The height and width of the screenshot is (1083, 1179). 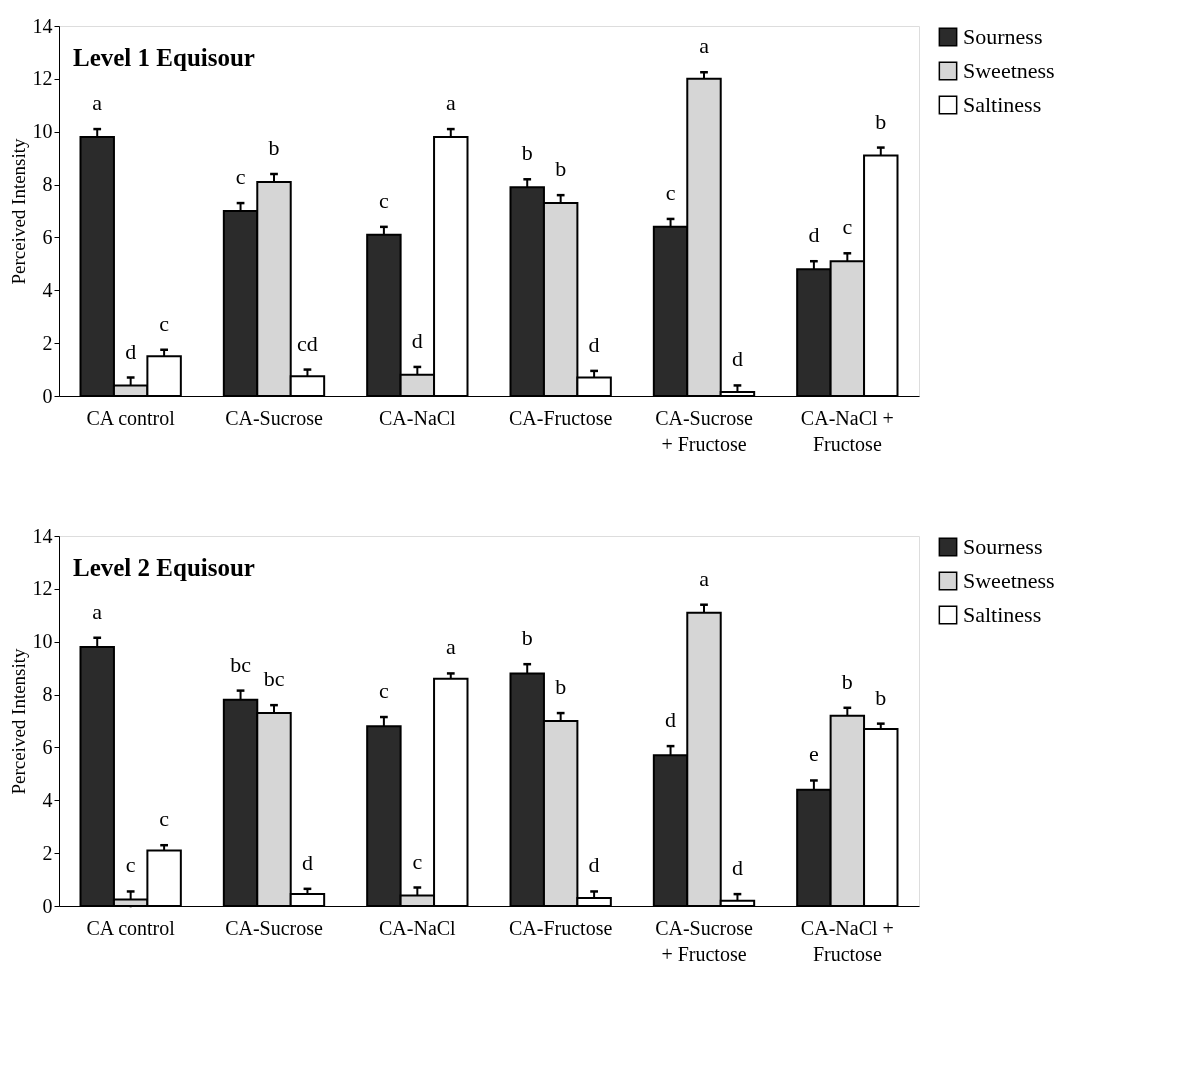 What do you see at coordinates (307, 343) in the screenshot?
I see `data-label: cd` at bounding box center [307, 343].